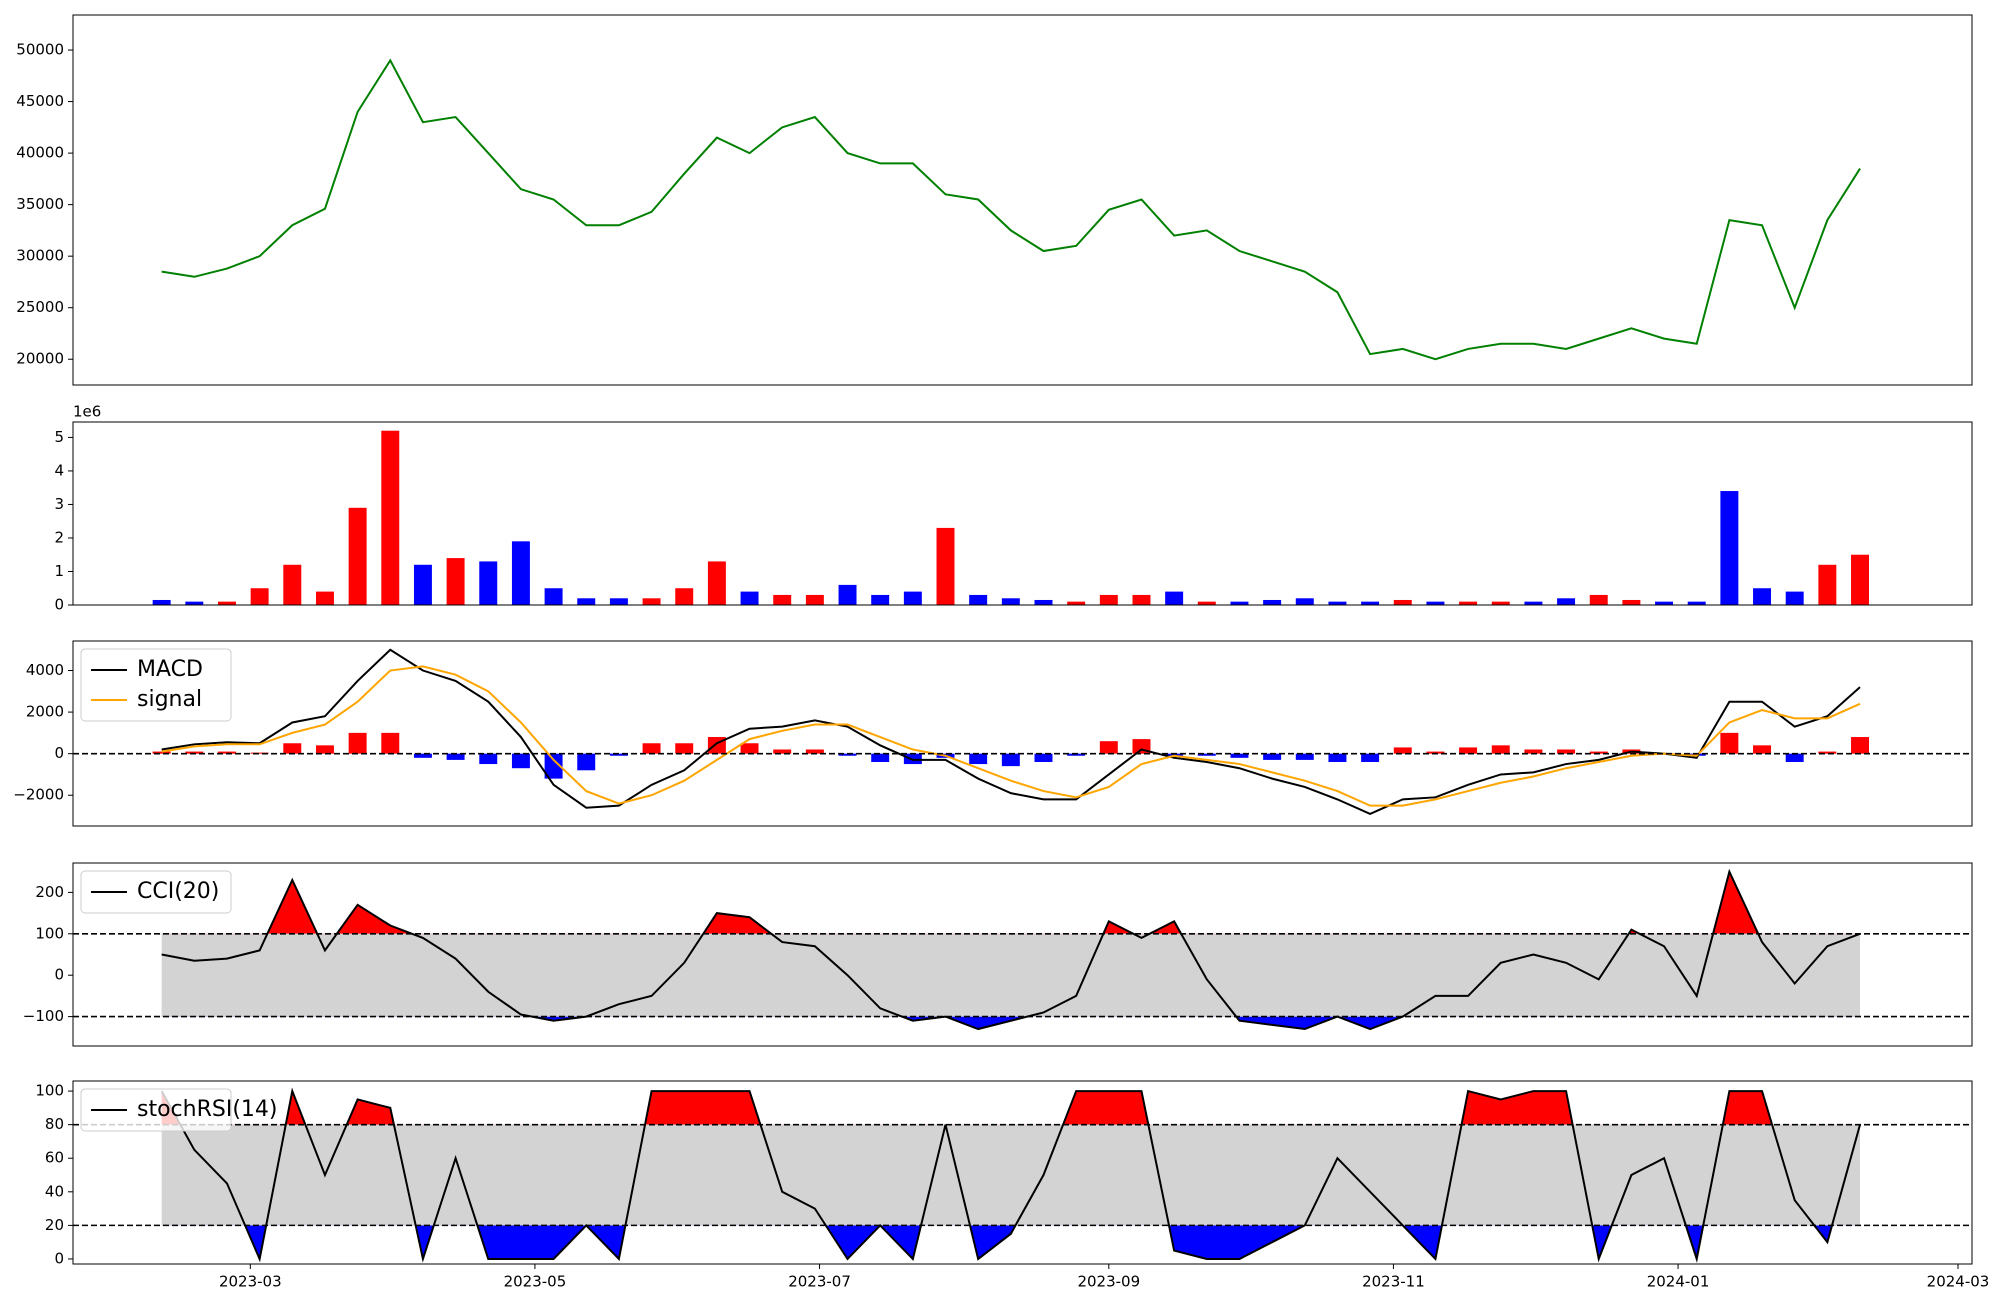 This screenshot has width=2000, height=1300. Describe the element at coordinates (54, 1158) in the screenshot. I see `y-tick-label: 60` at that location.